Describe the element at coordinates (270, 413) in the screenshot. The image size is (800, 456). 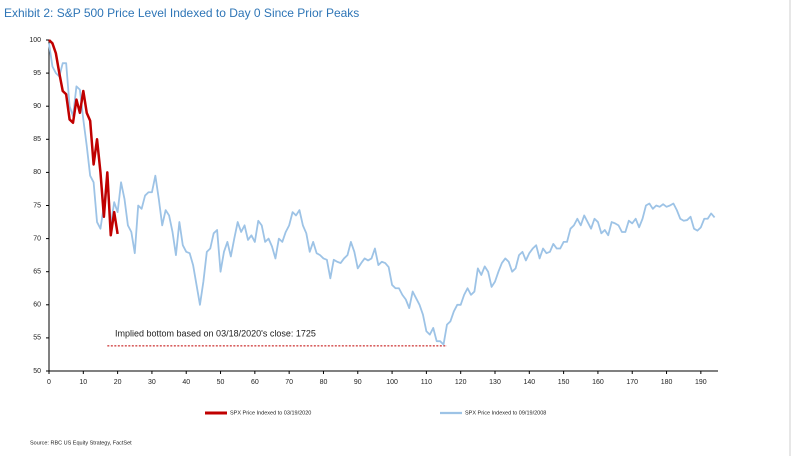
I see `legend-label: SPX Price Indexed to 03/19/2020` at that location.